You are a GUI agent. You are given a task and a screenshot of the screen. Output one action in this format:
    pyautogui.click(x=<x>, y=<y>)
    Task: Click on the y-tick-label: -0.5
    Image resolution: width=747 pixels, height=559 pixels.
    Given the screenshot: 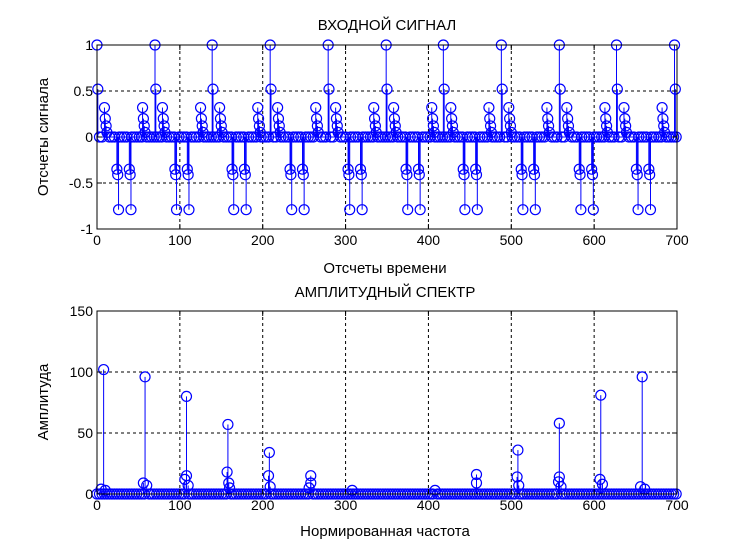 What is the action you would take?
    pyautogui.click(x=81, y=183)
    